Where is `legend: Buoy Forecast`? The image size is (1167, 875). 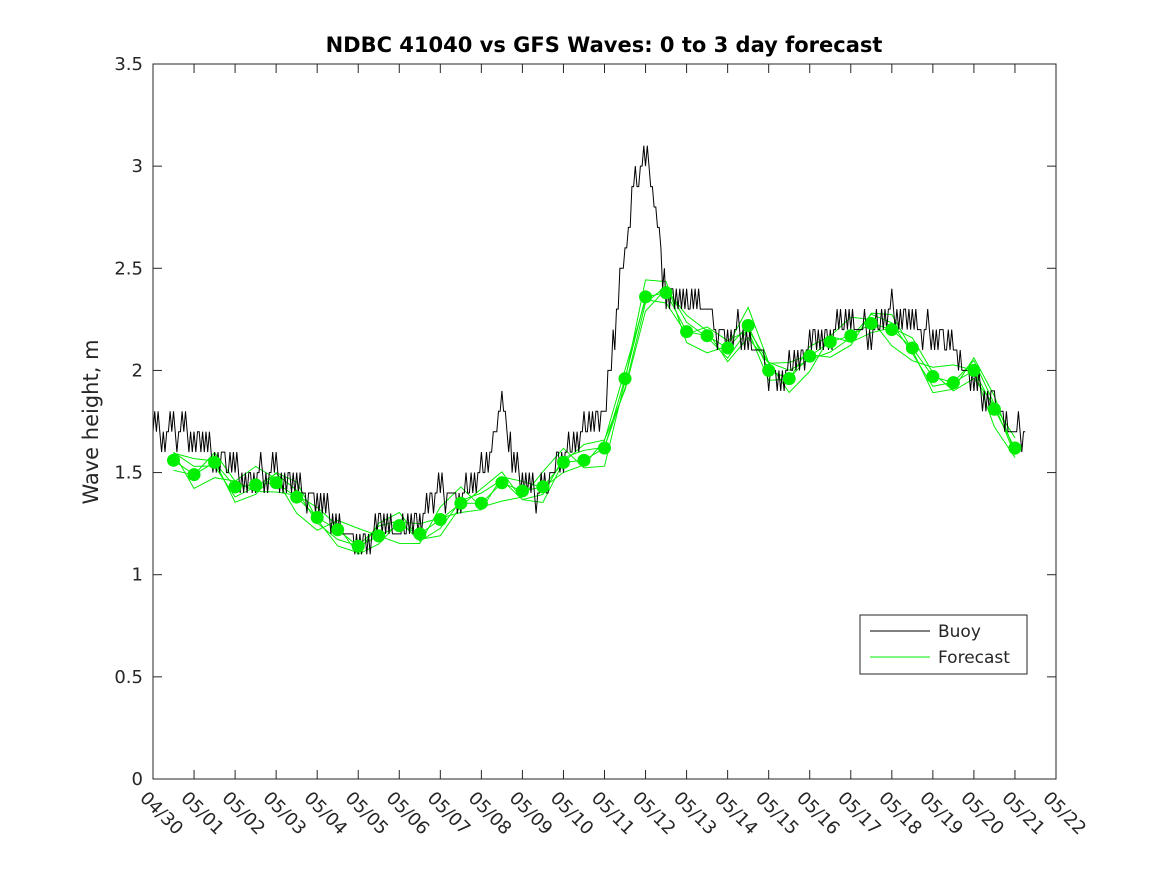
legend: Buoy Forecast is located at coordinates (943, 644).